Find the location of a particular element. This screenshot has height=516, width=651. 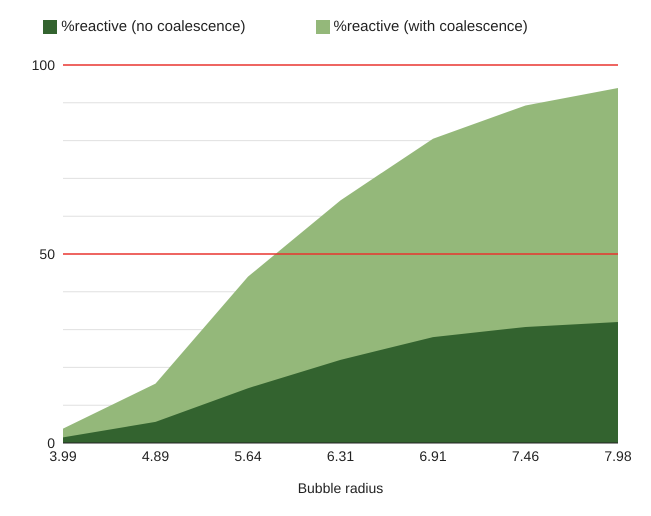

x-tick-label: 5.64 is located at coordinates (248, 456).